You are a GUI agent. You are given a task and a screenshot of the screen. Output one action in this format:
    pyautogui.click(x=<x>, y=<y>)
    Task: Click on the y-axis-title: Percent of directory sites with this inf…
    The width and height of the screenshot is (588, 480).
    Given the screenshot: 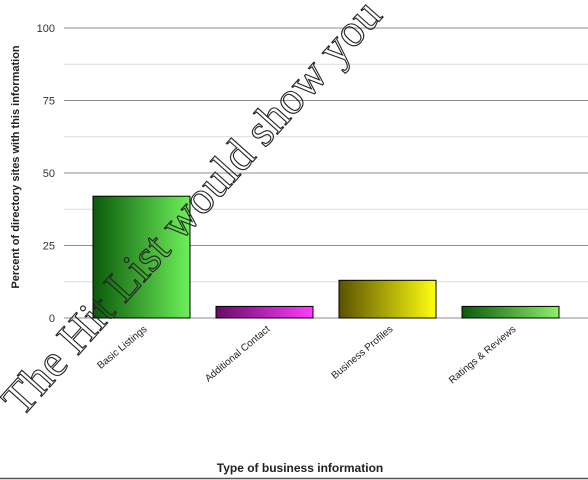 What is the action you would take?
    pyautogui.click(x=16, y=167)
    